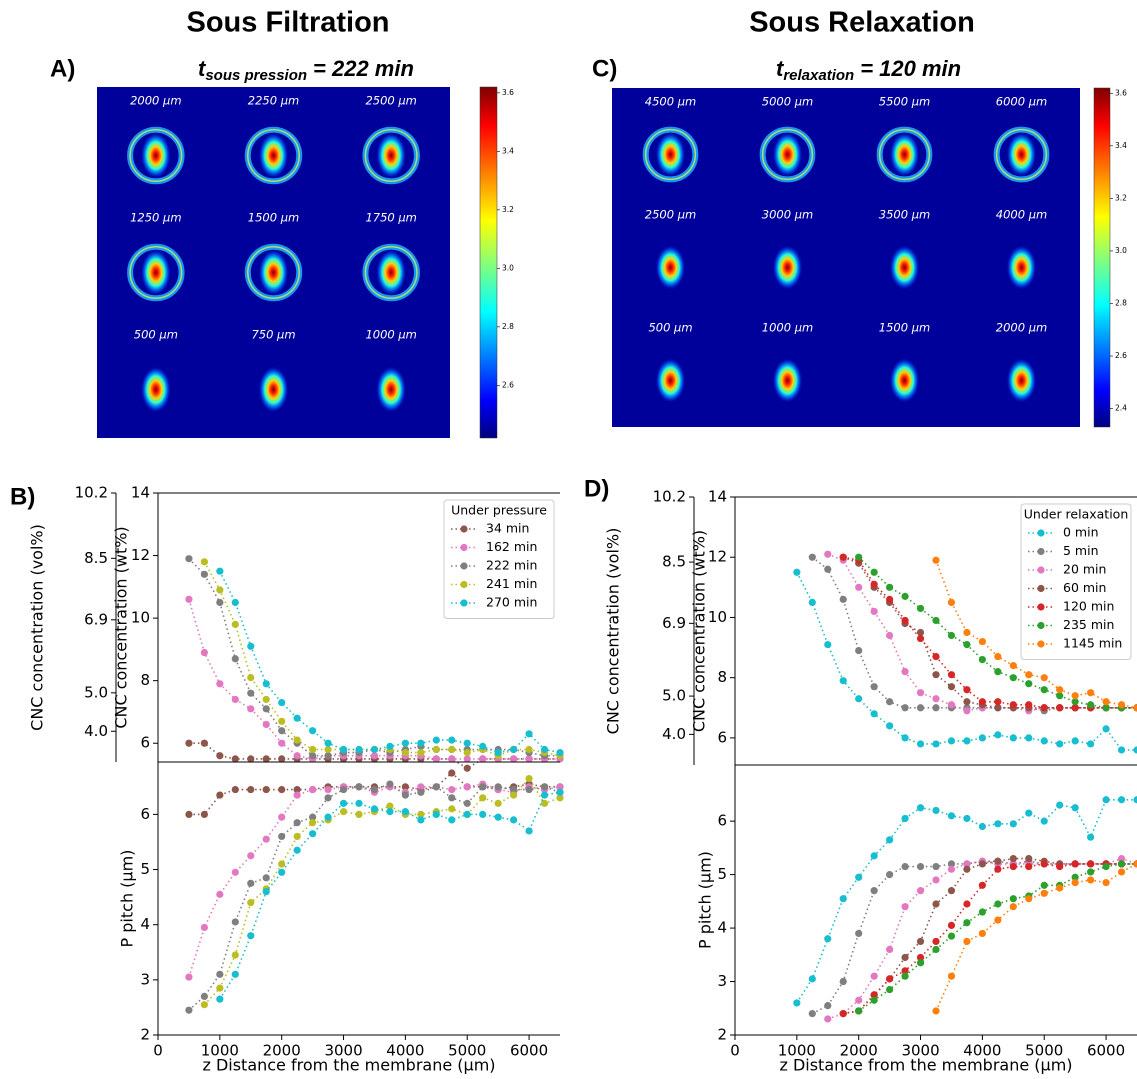 Image resolution: width=1137 pixels, height=1079 pixels. I want to click on x-tick-label: 0, so click(735, 1051).